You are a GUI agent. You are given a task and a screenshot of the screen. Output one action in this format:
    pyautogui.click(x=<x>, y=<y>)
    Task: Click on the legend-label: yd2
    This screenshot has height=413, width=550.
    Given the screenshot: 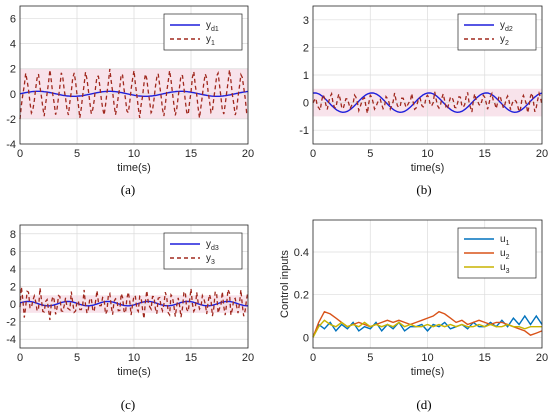 What is the action you would take?
    pyautogui.click(x=506, y=26)
    